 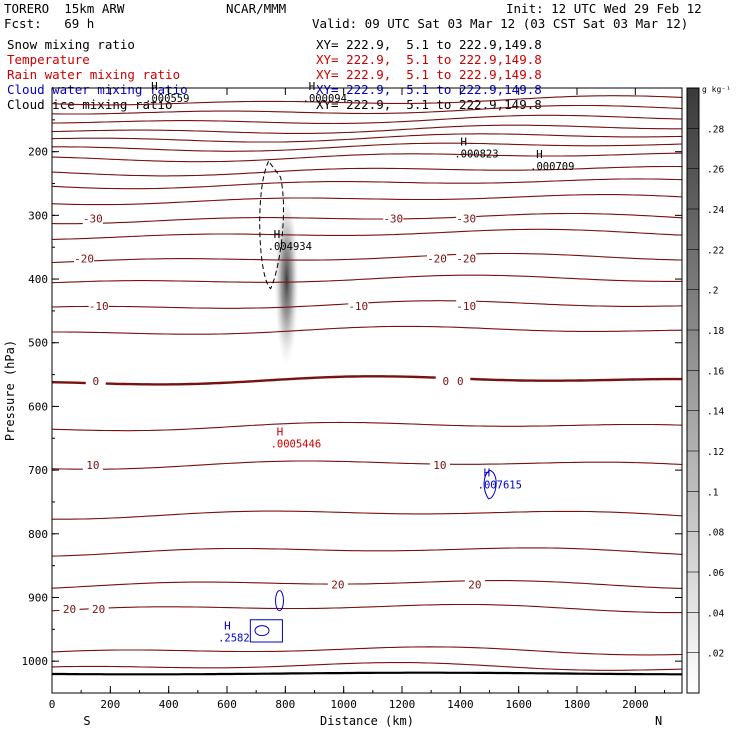 I want to click on maximum-value: .000823, so click(x=476, y=155).